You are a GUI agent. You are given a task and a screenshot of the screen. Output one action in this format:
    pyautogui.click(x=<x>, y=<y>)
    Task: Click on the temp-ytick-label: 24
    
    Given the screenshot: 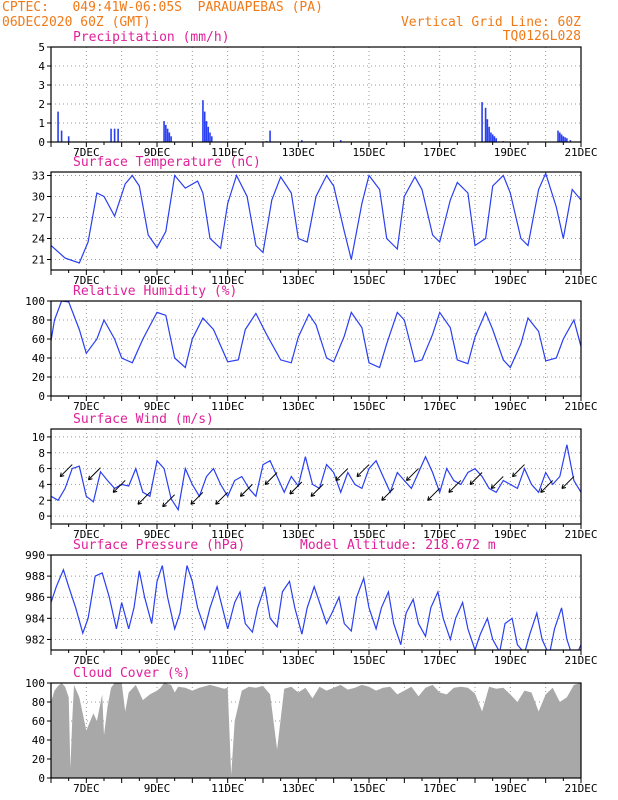 What is the action you would take?
    pyautogui.click(x=39, y=239)
    